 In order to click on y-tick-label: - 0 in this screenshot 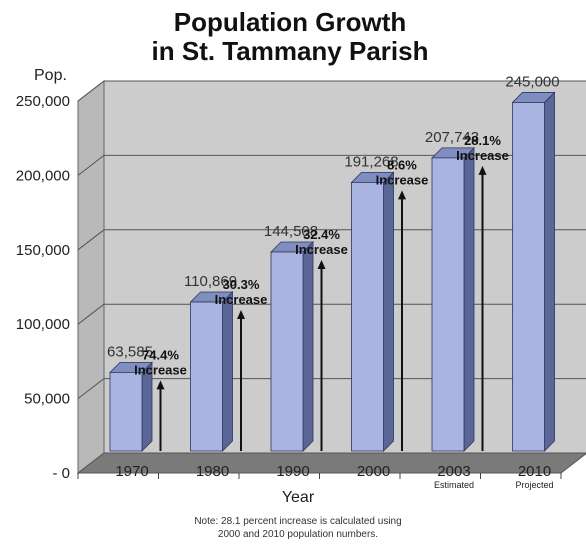, I will do `click(61, 473)`.